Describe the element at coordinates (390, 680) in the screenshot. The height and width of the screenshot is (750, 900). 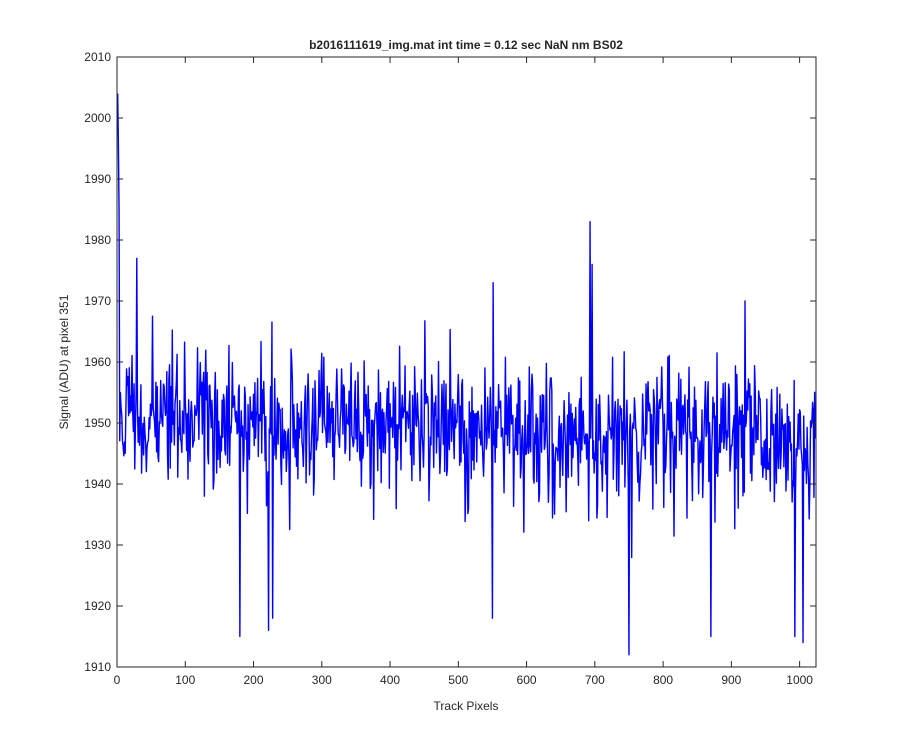
I see `x-tick-label: 400` at that location.